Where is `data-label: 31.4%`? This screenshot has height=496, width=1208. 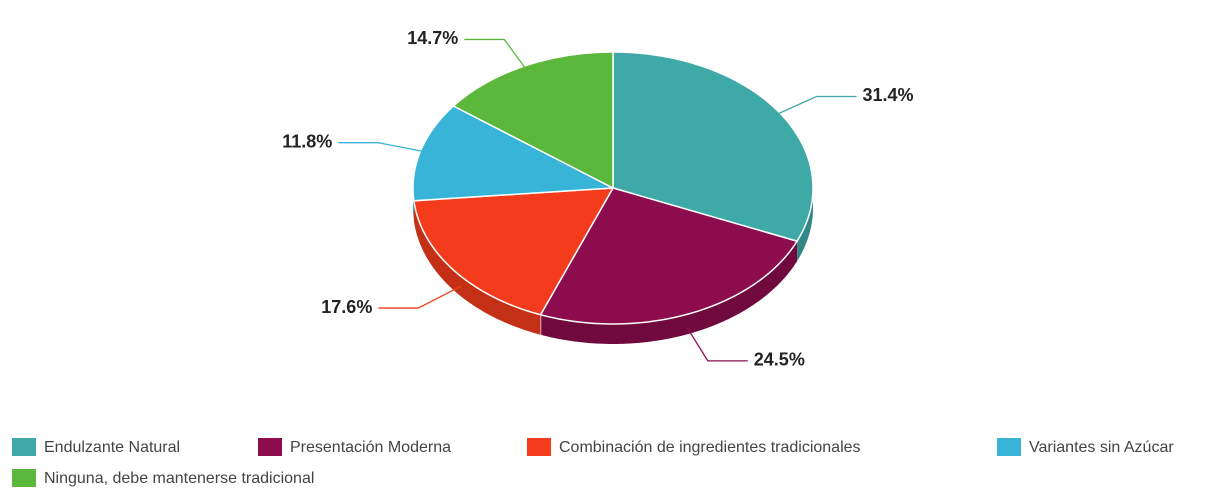 data-label: 31.4% is located at coordinates (888, 95).